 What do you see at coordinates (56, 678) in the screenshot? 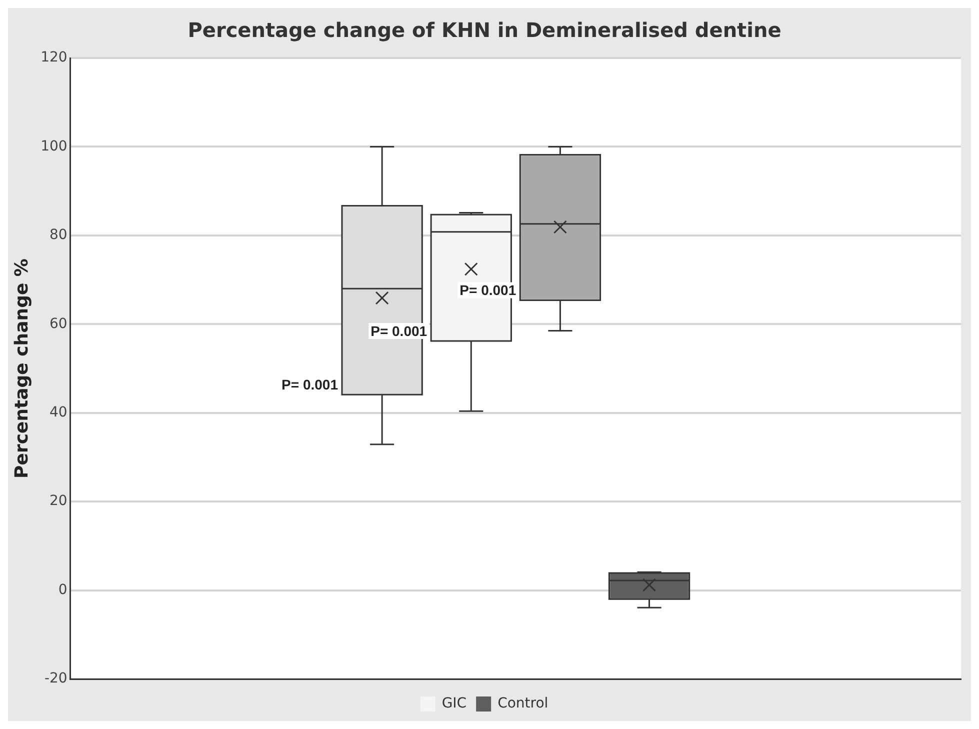
I see `y-tick-label: -20` at bounding box center [56, 678].